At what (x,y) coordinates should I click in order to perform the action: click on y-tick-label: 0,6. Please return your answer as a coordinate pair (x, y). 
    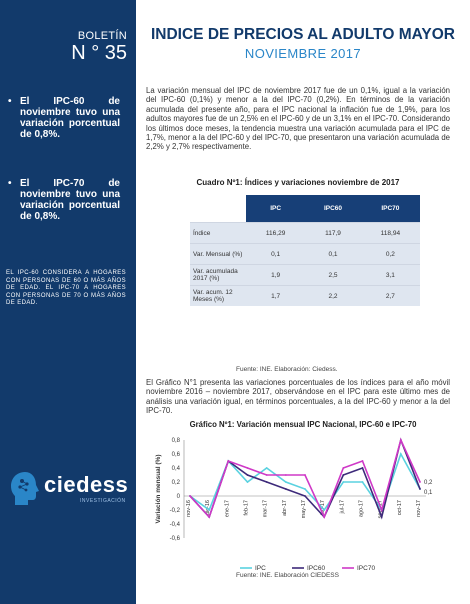
    Looking at the image, I should click on (176, 455).